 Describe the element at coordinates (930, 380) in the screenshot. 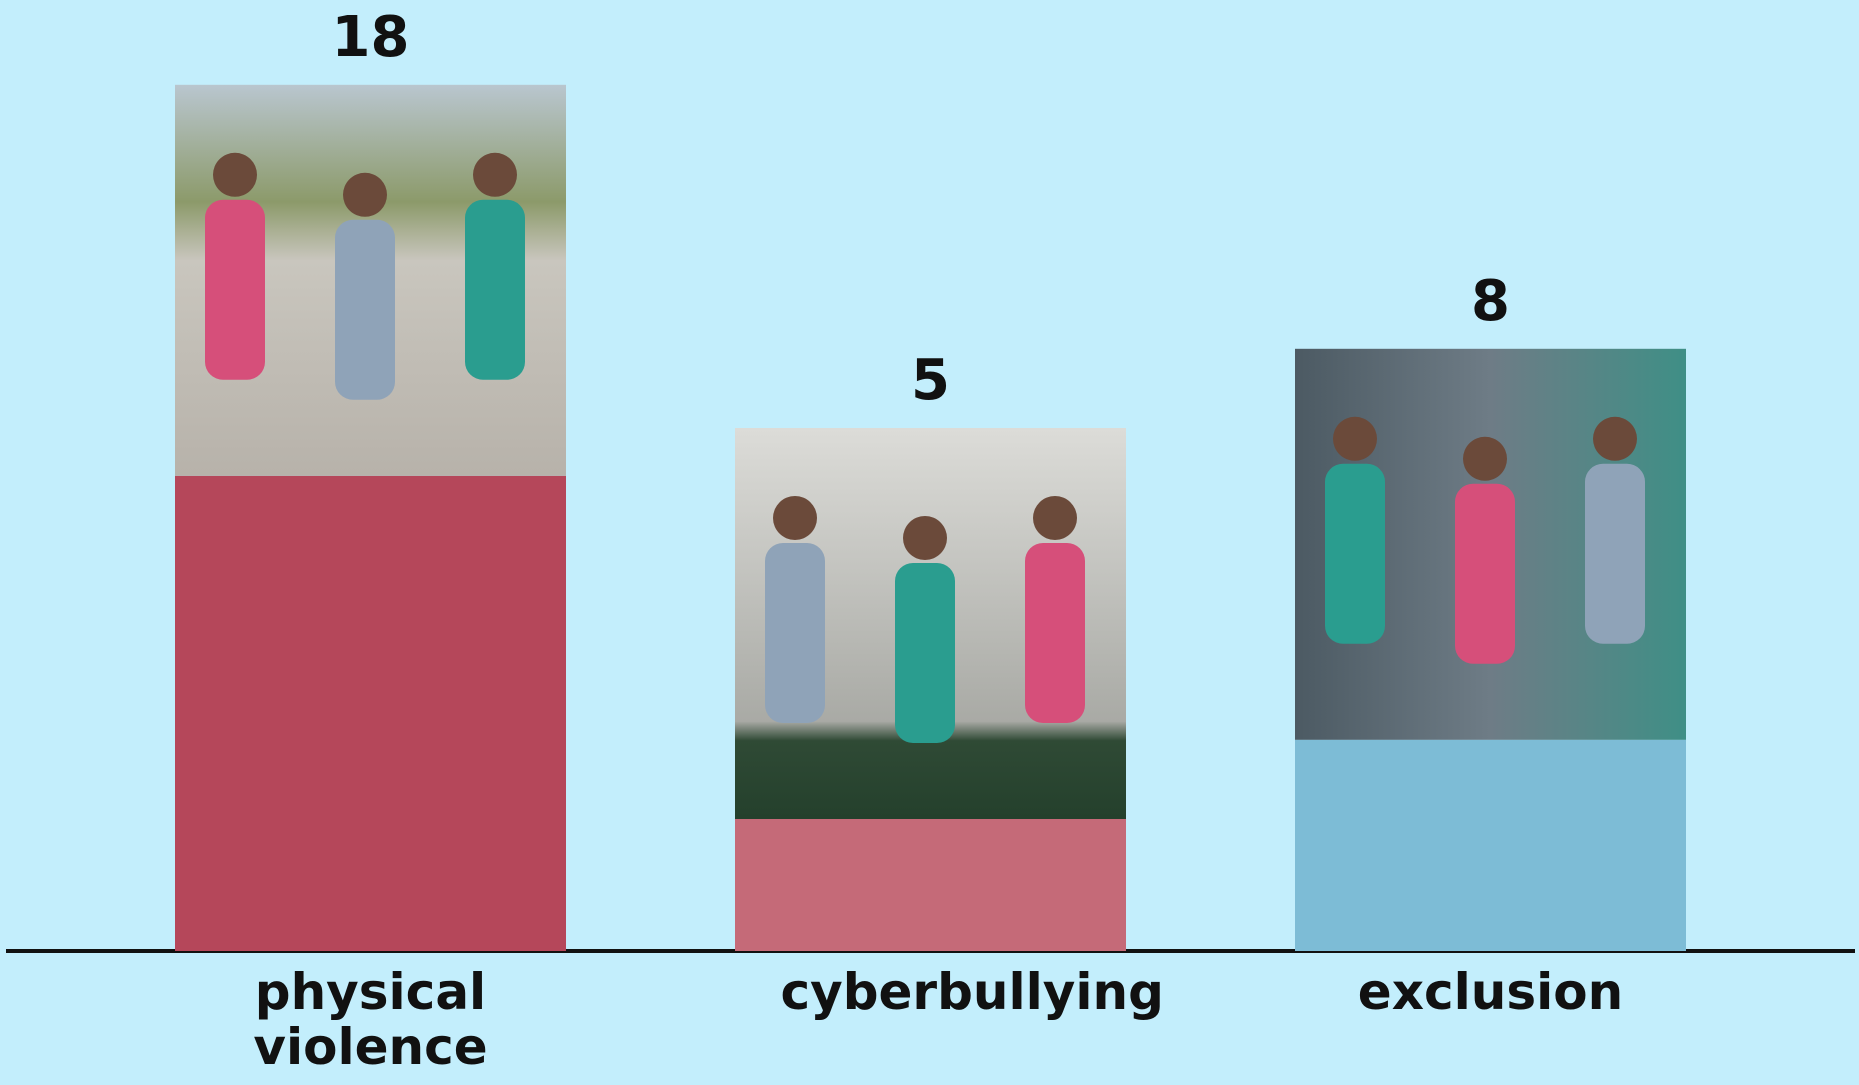

I see `value-label: 5` at that location.